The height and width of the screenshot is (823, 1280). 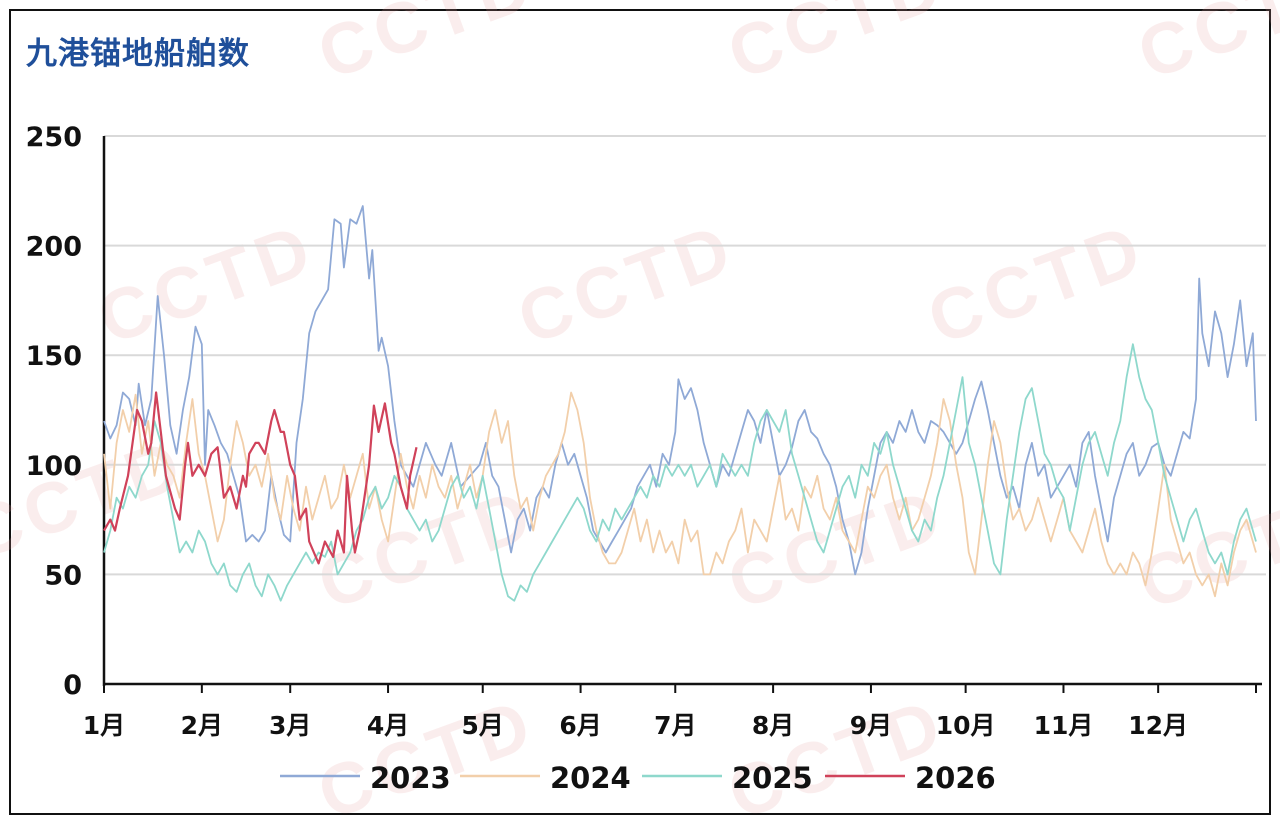 I want to click on legend-label-2025: 2025, so click(x=772, y=778).